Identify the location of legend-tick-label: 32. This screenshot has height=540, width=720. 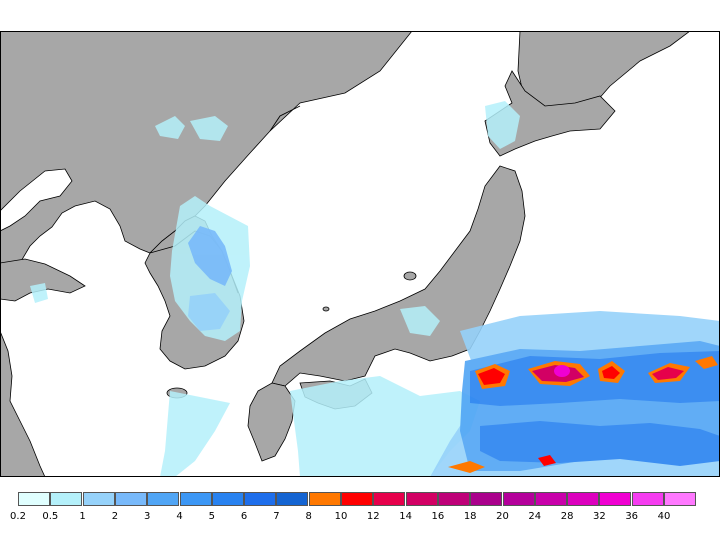
(599, 516).